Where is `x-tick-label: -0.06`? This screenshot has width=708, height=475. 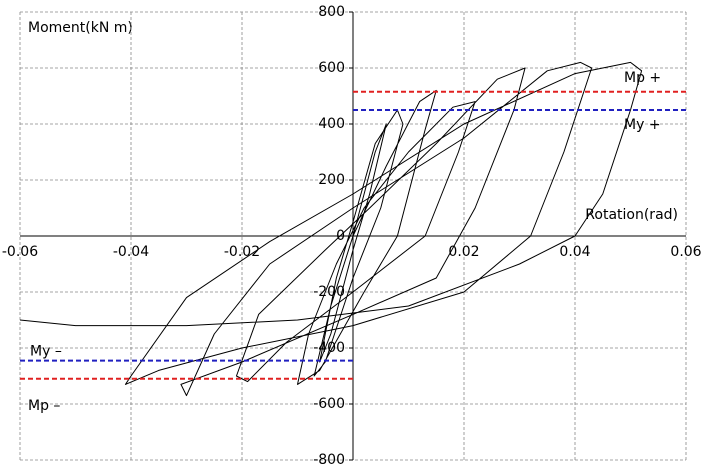
x-tick-label: -0.06 is located at coordinates (20, 252).